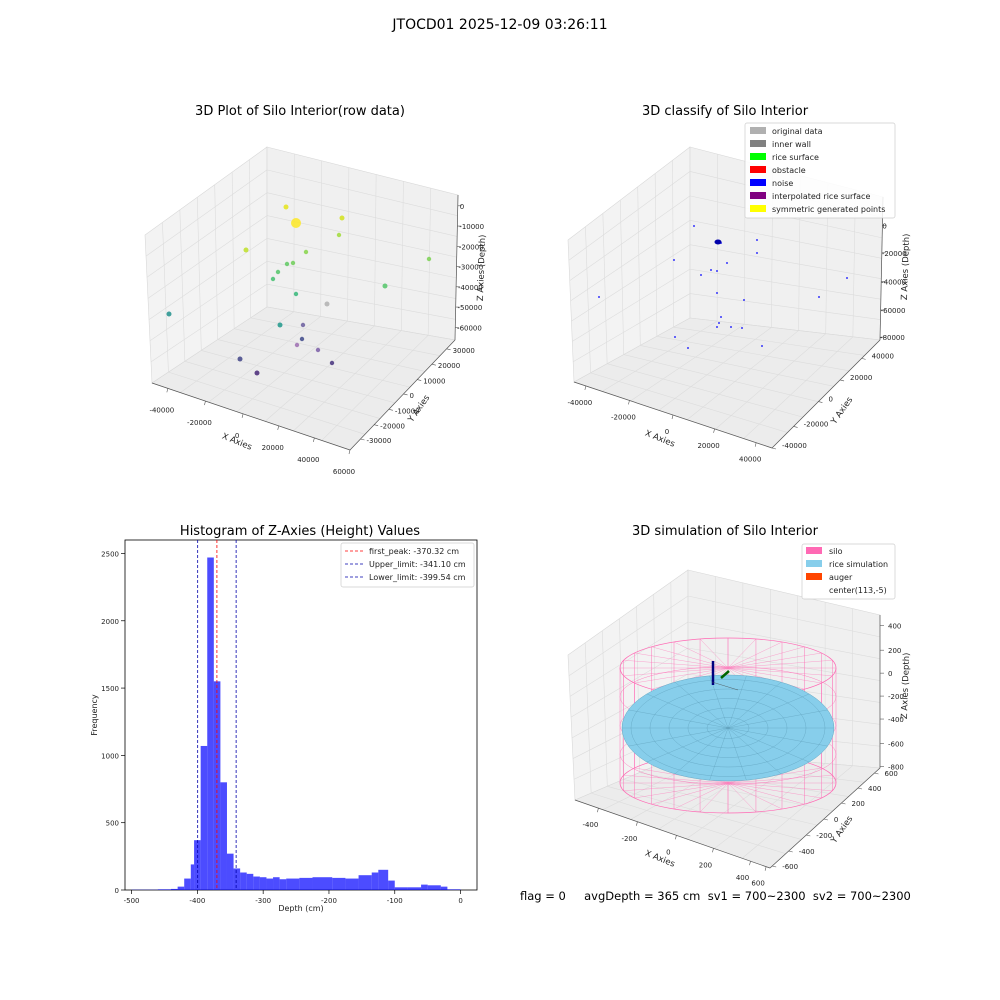  Describe the element at coordinates (301, 715) in the screenshot. I see `plot-area` at that location.